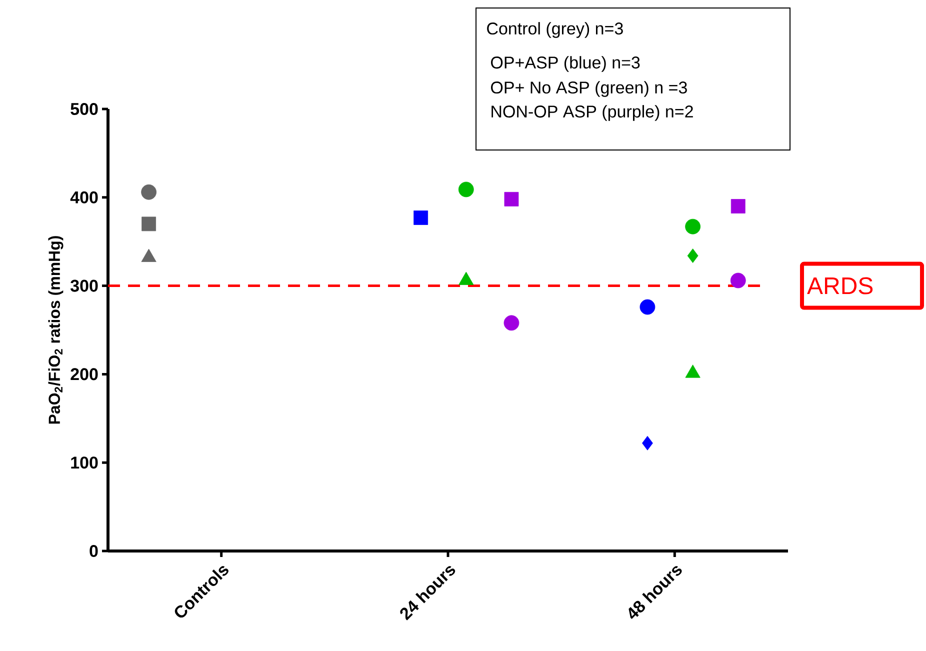  What do you see at coordinates (592, 113) in the screenshot?
I see `annotation: NON-OP ASP (purple) n=2` at bounding box center [592, 113].